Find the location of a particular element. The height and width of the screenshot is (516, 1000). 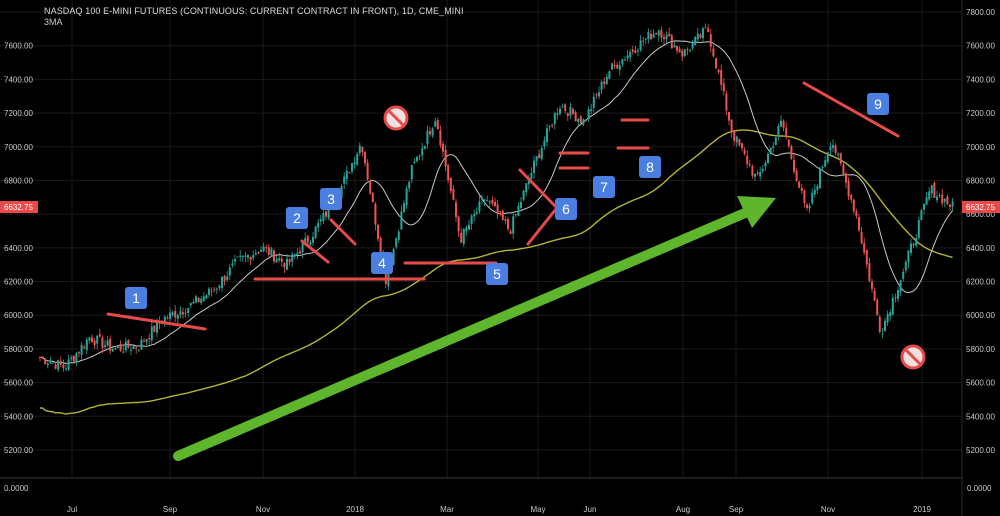

y-tick-right: 7400.00 is located at coordinates (980, 79).